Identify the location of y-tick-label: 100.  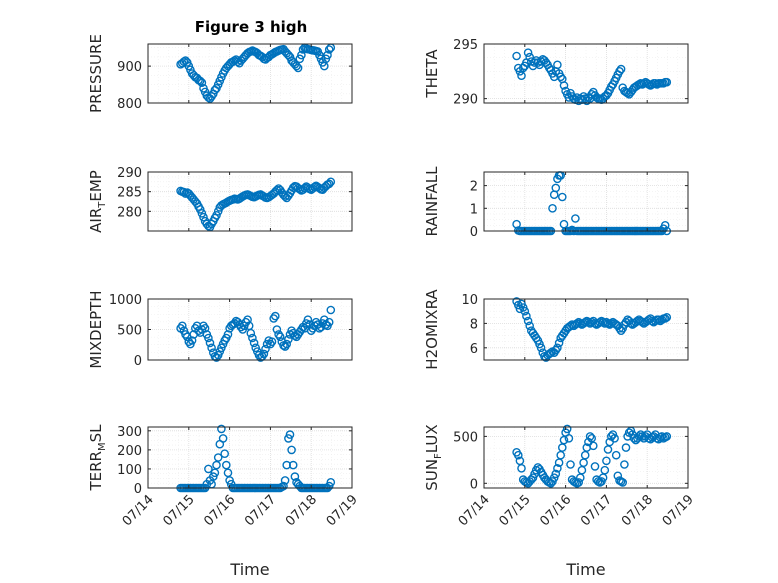
(129, 470).